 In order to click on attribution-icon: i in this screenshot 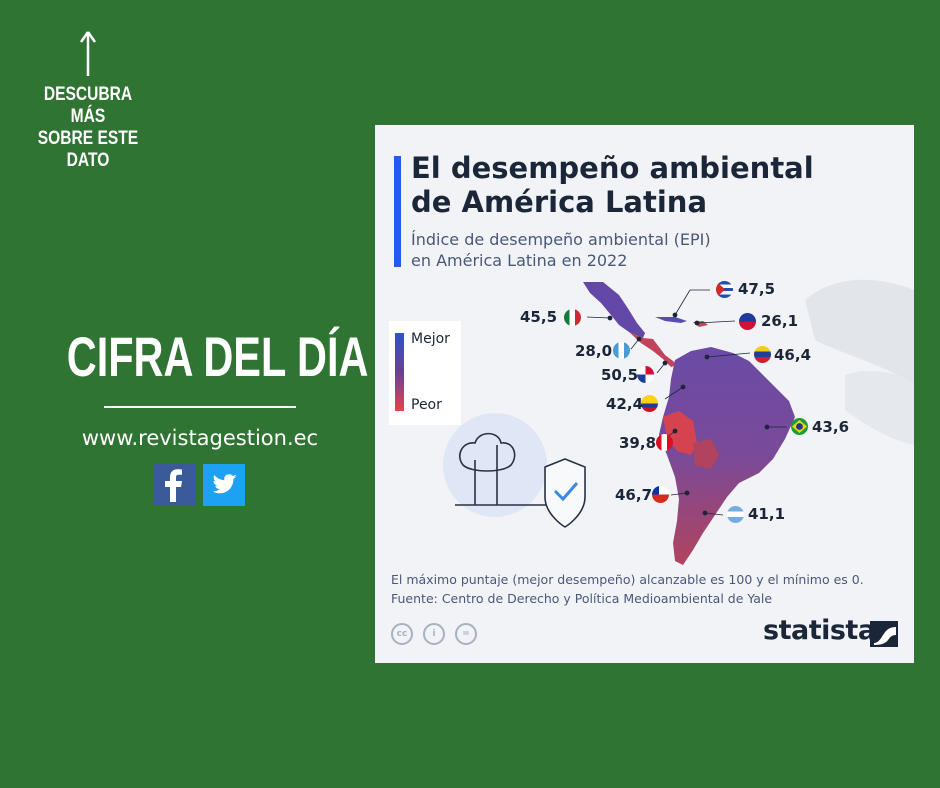, I will do `click(434, 634)`.